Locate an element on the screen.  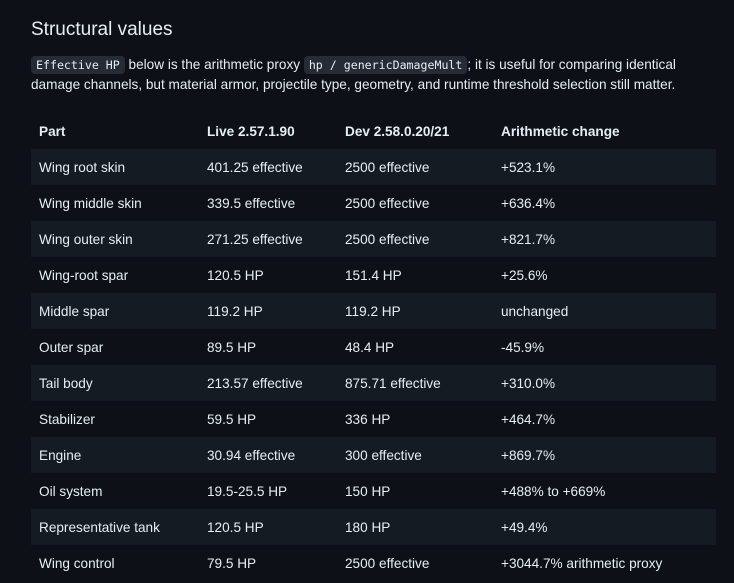
cell-part: Oil system is located at coordinates (71, 491).